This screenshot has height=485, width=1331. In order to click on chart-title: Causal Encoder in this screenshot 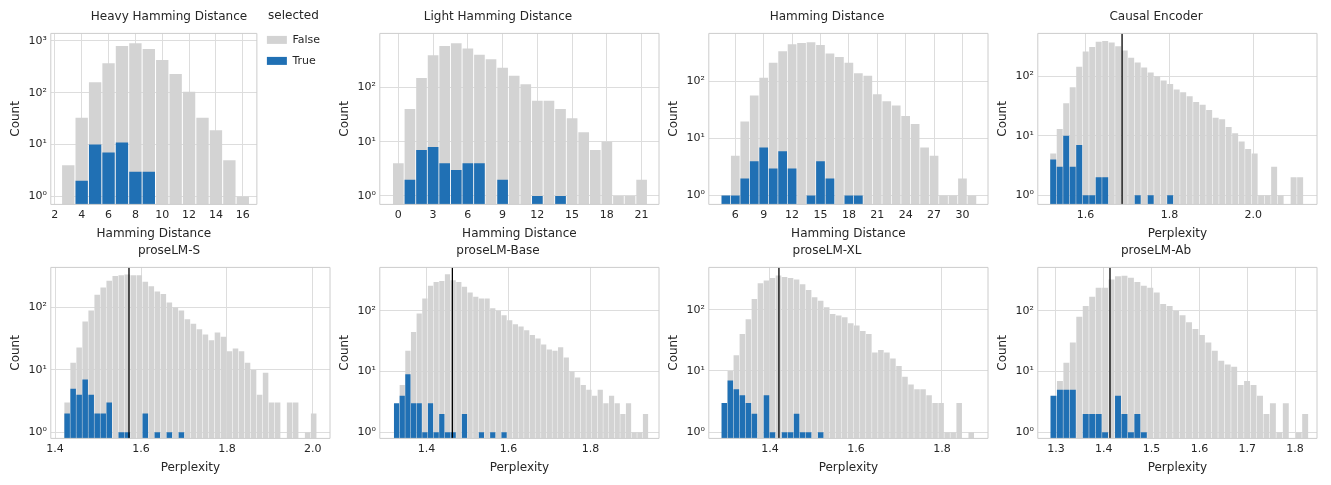, I will do `click(1156, 16)`.